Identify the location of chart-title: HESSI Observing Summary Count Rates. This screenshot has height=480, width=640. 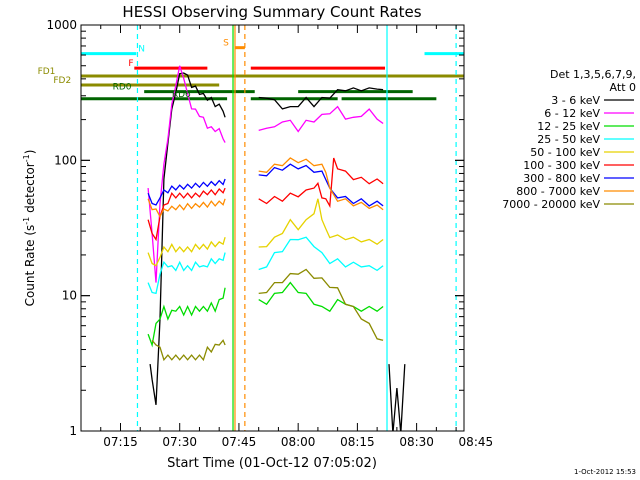
(271, 12).